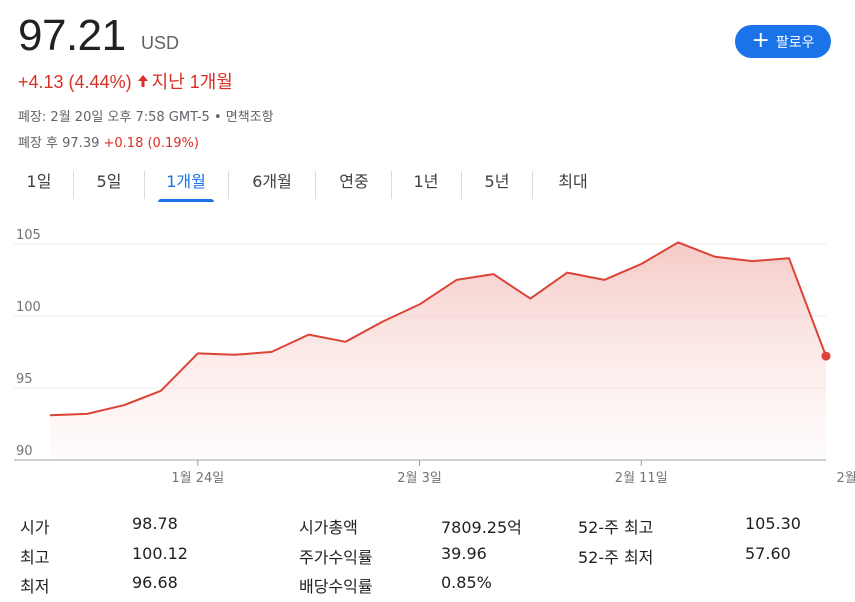 The image size is (855, 602). Describe the element at coordinates (419, 478) in the screenshot. I see `x-tick-label: 2월 3일` at that location.